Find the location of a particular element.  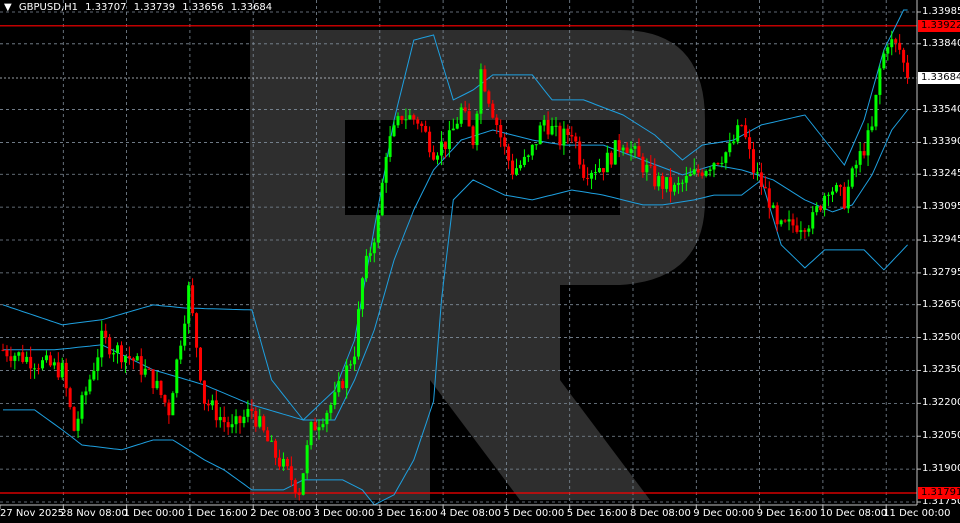

time-tick-label: 5 Dec 00:00 is located at coordinates (534, 513).